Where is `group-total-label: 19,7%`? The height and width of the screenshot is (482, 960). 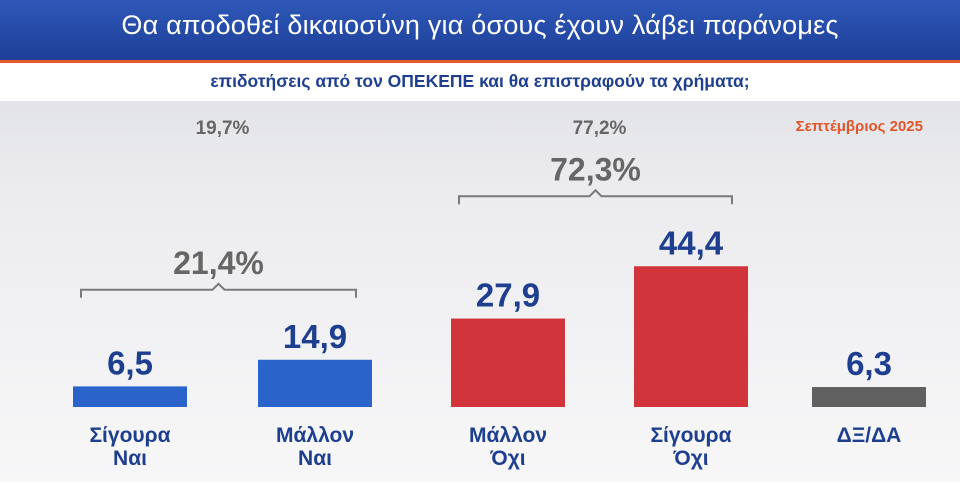 group-total-label: 19,7% is located at coordinates (223, 128).